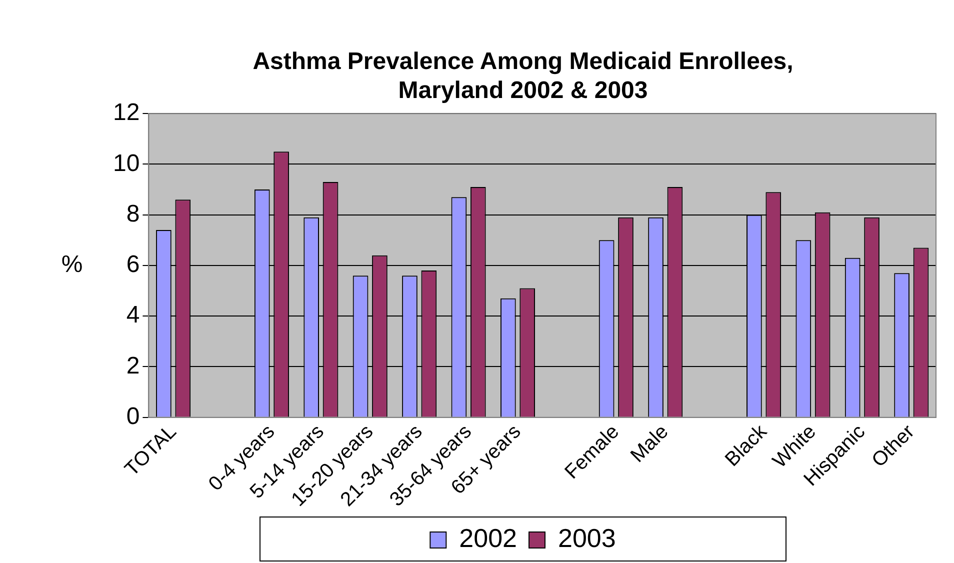 The width and height of the screenshot is (954, 563). Describe the element at coordinates (523, 90) in the screenshot. I see `text: Maryland 2002 & 2003` at that location.